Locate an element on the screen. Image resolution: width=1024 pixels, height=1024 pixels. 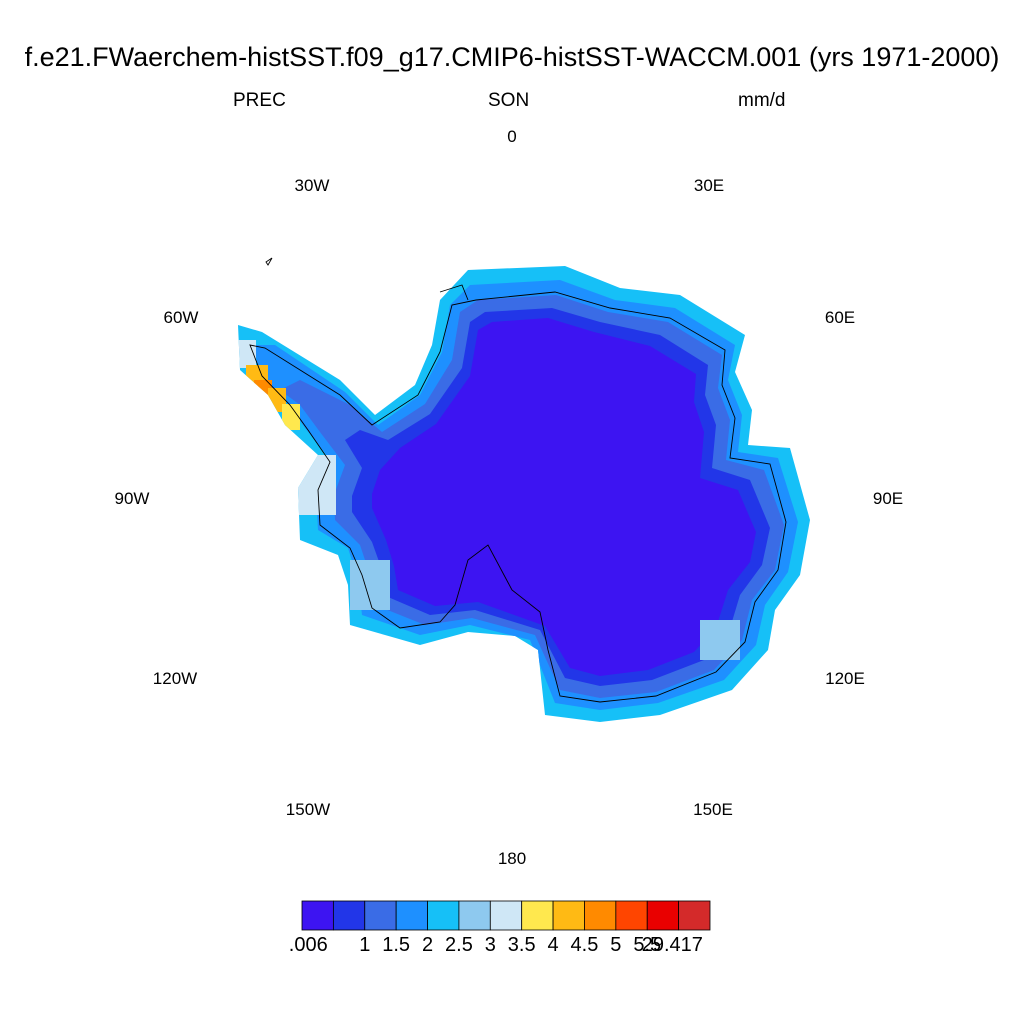
colorbar-label-3: 2 is located at coordinates (427, 945).